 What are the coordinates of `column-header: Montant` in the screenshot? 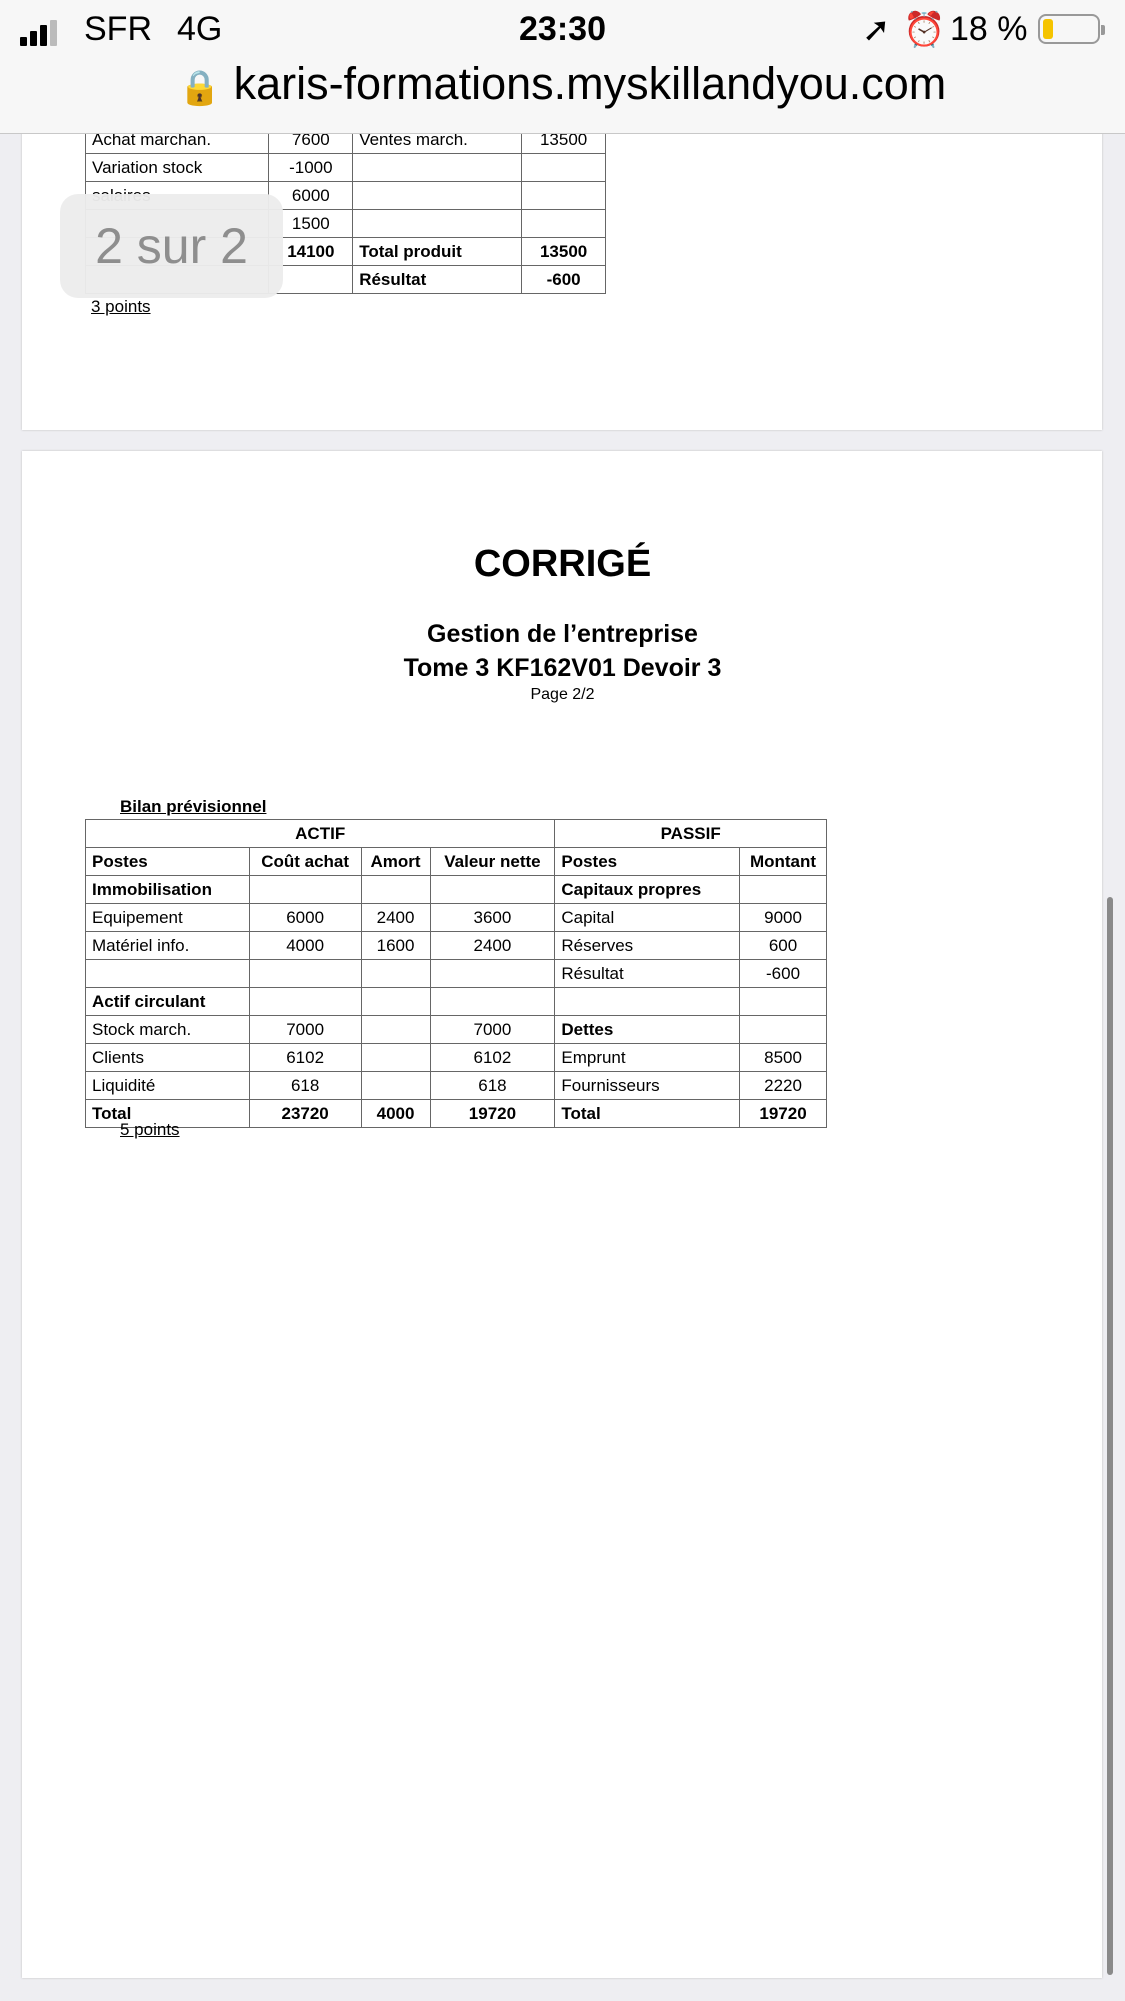 It's located at (783, 861).